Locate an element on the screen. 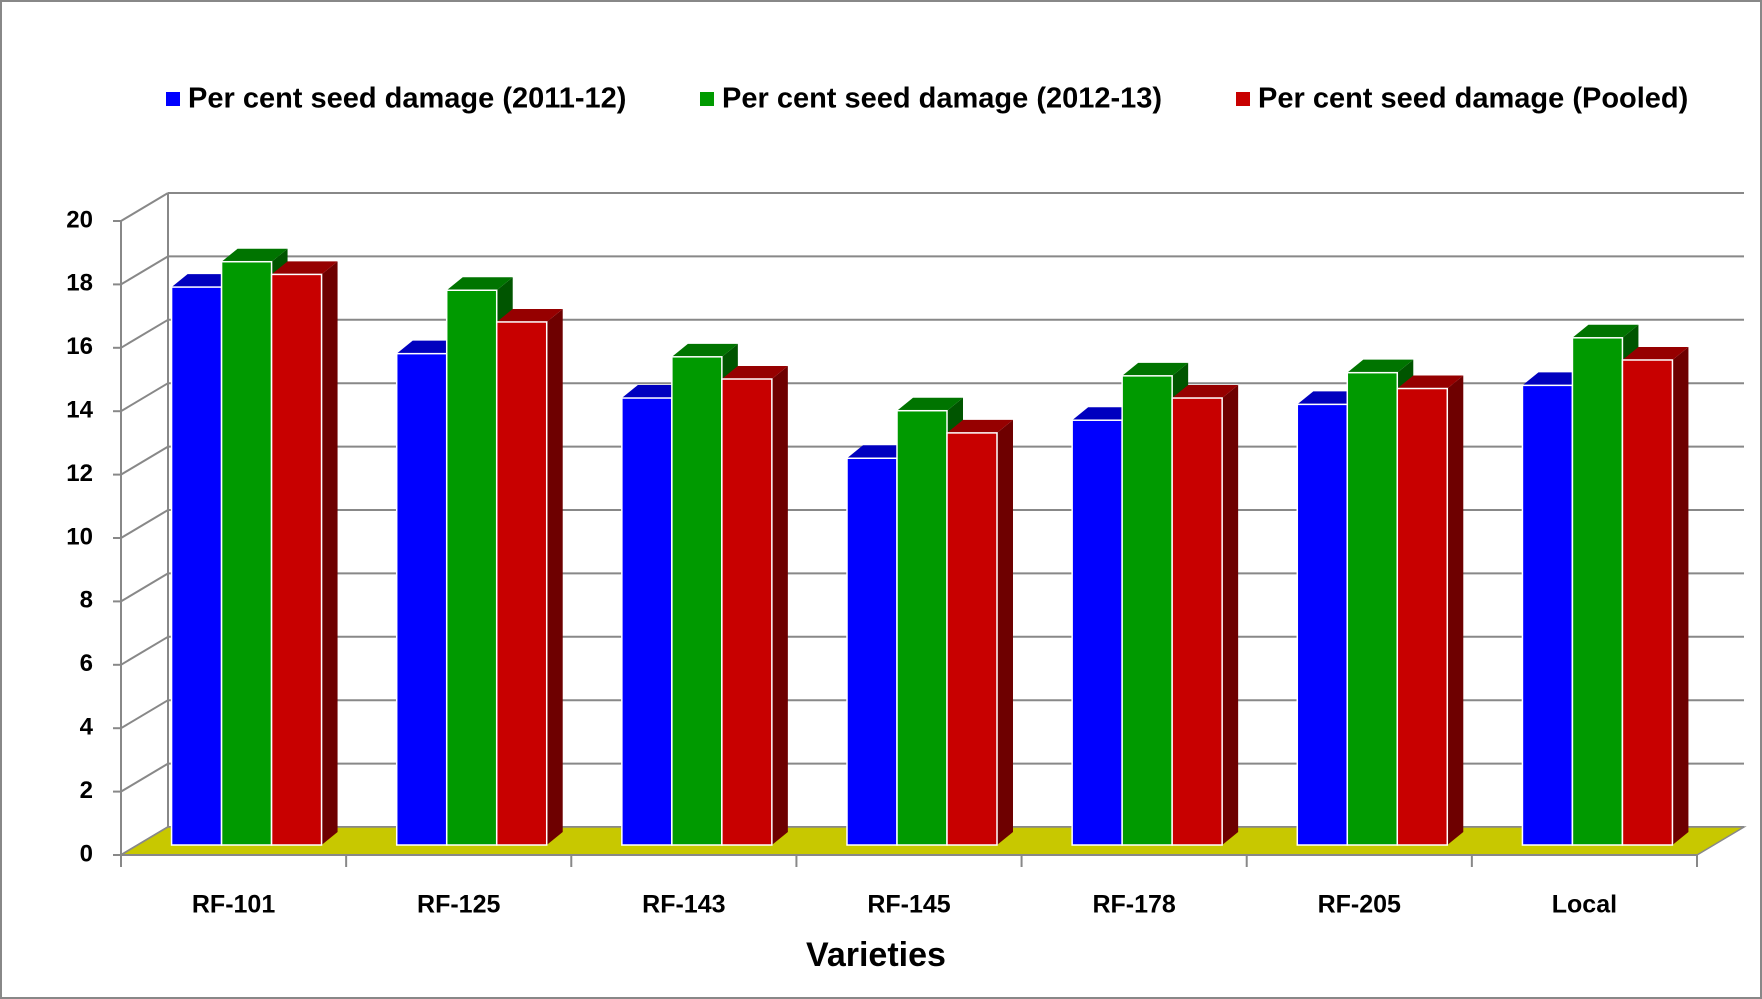  y-tick-label: 18 is located at coordinates (79, 283).